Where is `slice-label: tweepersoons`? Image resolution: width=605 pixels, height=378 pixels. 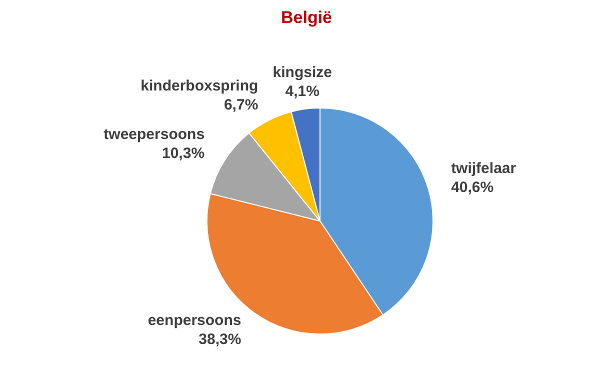
slice-label: tweepersoons is located at coordinates (154, 135).